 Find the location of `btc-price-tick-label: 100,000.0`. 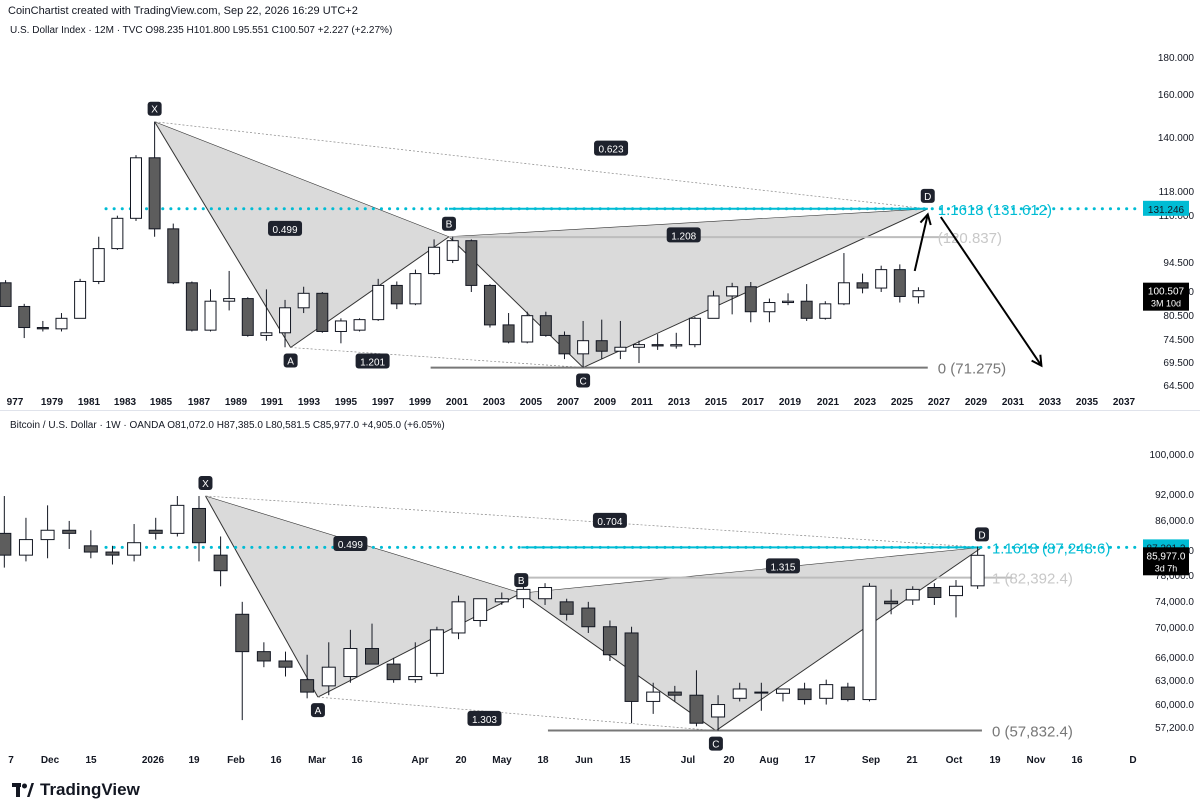

btc-price-tick-label: 100,000.0 is located at coordinates (1172, 455).